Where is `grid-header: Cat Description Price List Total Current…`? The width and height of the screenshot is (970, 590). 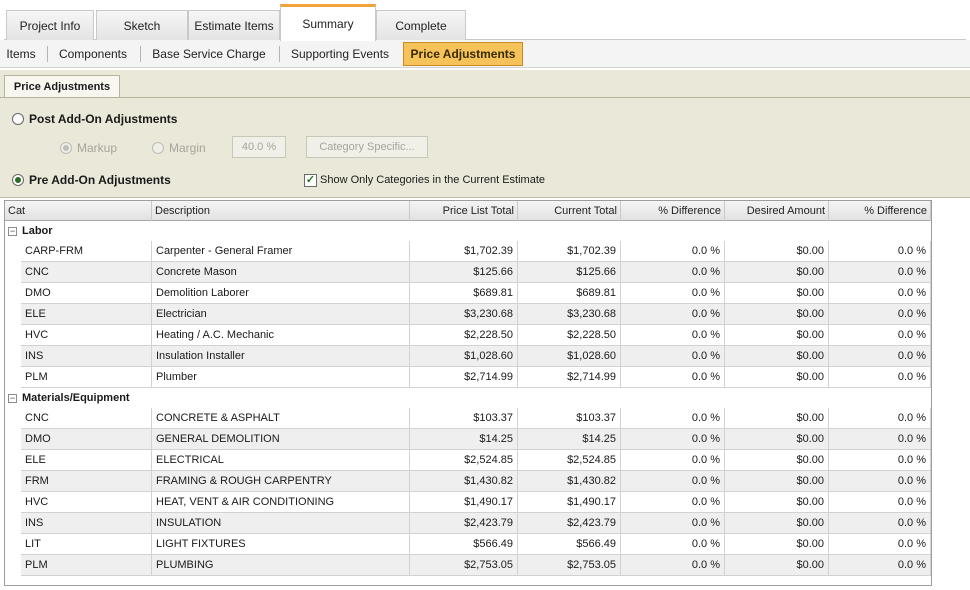 grid-header: Cat Description Price List Total Current… is located at coordinates (468, 211).